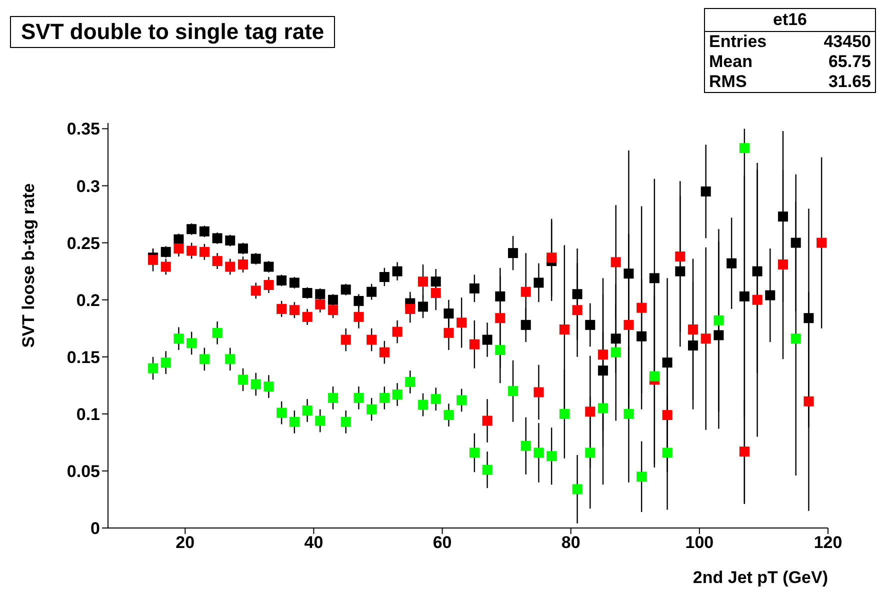 Image resolution: width=886 pixels, height=603 pixels. Describe the element at coordinates (83, 357) in the screenshot. I see `y-tick-label: 0.15` at that location.